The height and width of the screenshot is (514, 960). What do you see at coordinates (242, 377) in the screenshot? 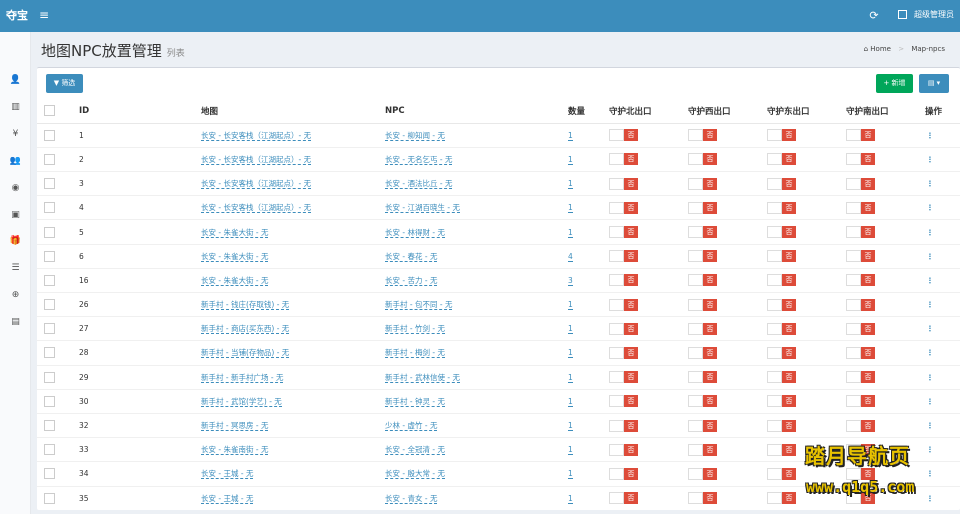
I see `map-link: 新手村 - 新手村广场 - 无` at bounding box center [242, 377].